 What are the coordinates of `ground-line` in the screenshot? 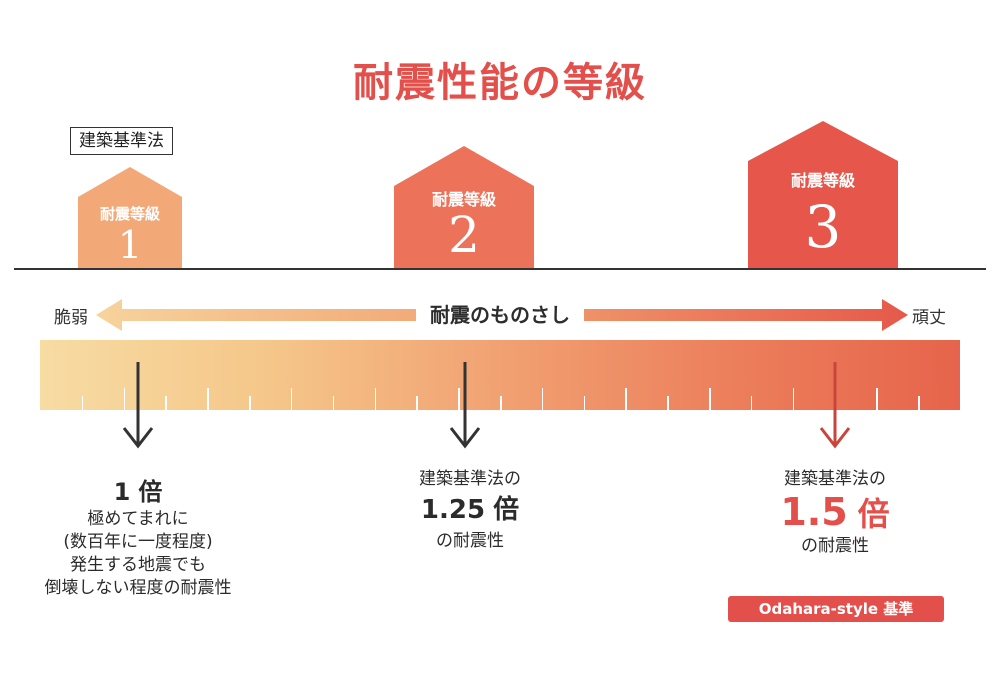 It's located at (500, 269).